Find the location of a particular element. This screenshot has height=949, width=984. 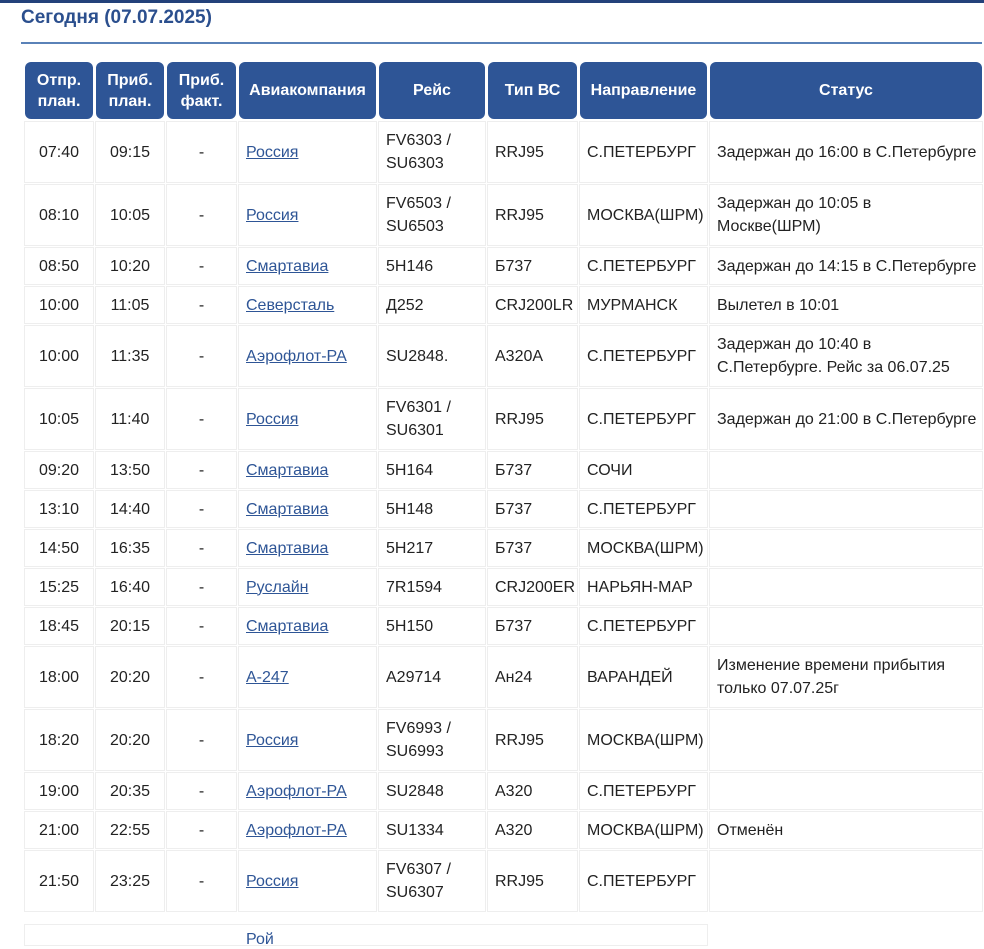

airline-link-partial: Рой is located at coordinates (260, 939).